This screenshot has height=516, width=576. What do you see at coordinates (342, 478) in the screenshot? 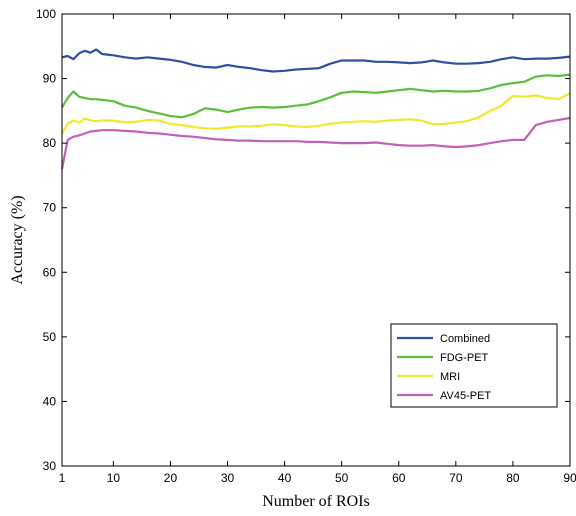
I see `x-tick-label: 50` at bounding box center [342, 478].